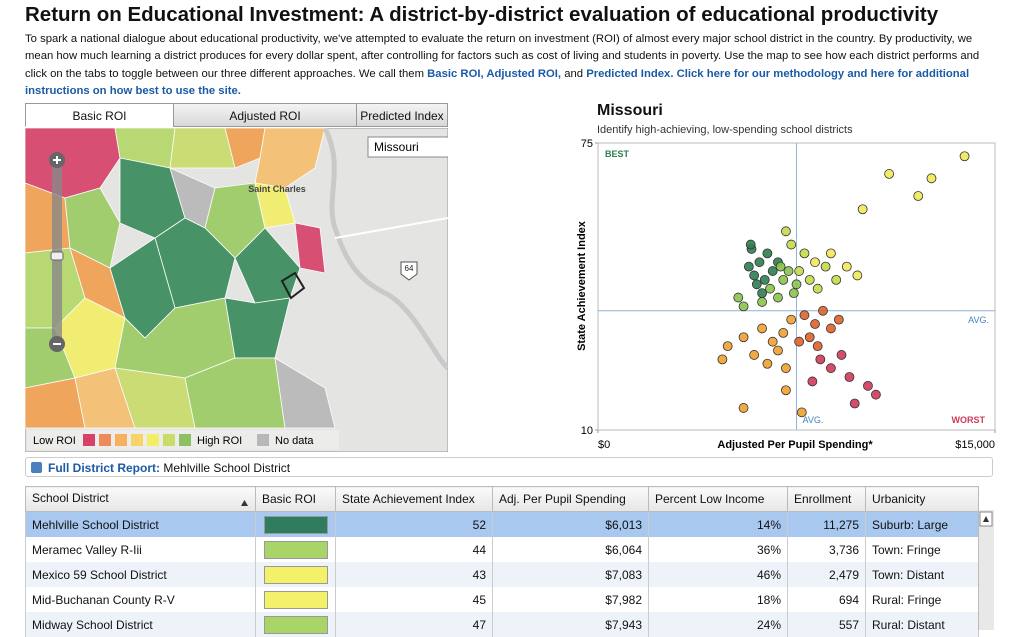 Image resolution: width=1024 pixels, height=637 pixels. I want to click on column-title: Enrollment, so click(822, 499).